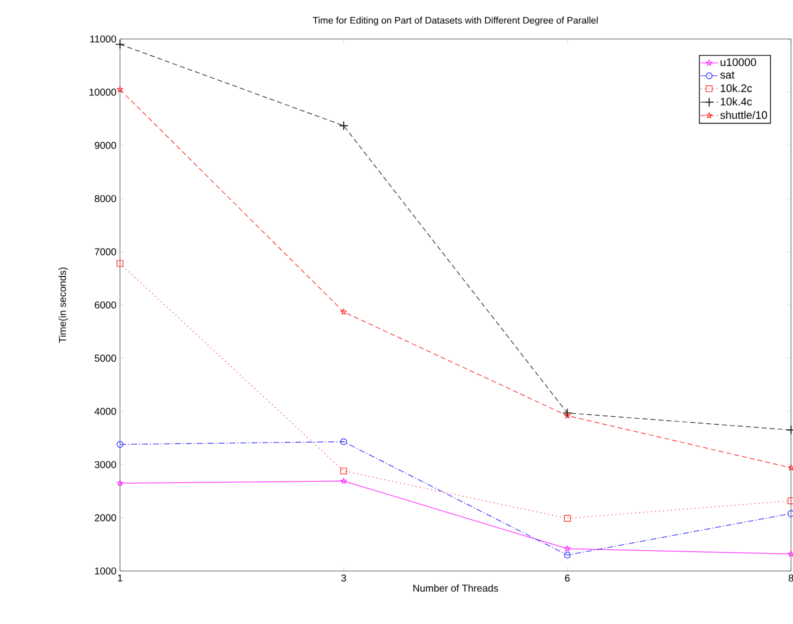 Image resolution: width=793 pixels, height=624 pixels. I want to click on y-tick-label: 5000, so click(105, 358).